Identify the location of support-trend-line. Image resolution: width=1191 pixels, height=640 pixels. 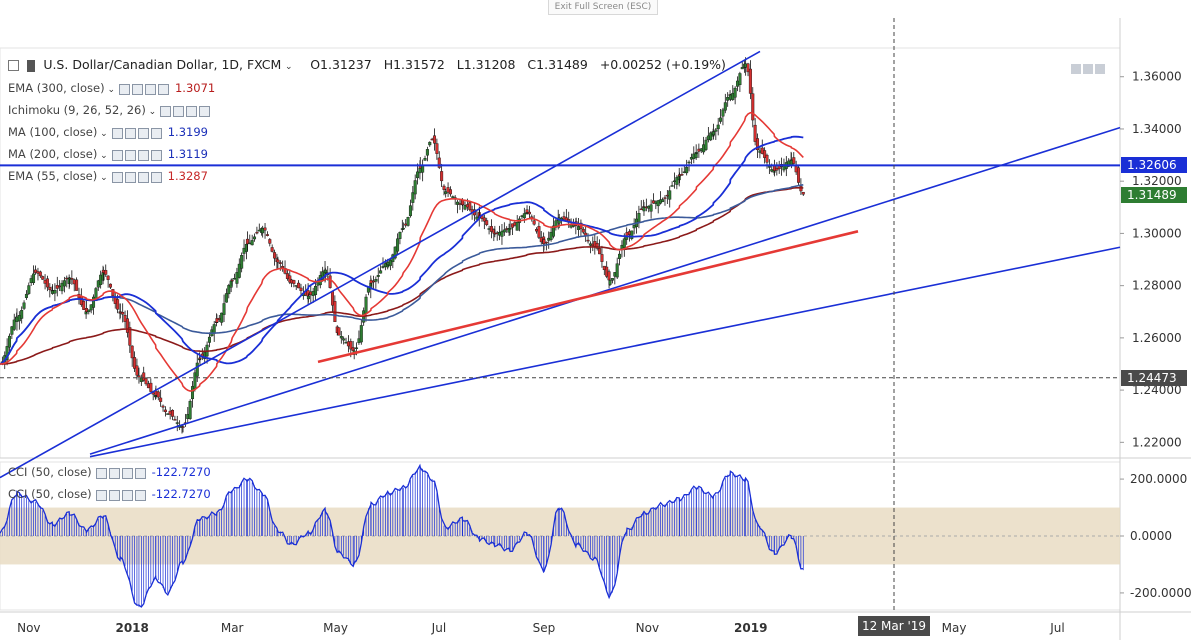
(588, 297).